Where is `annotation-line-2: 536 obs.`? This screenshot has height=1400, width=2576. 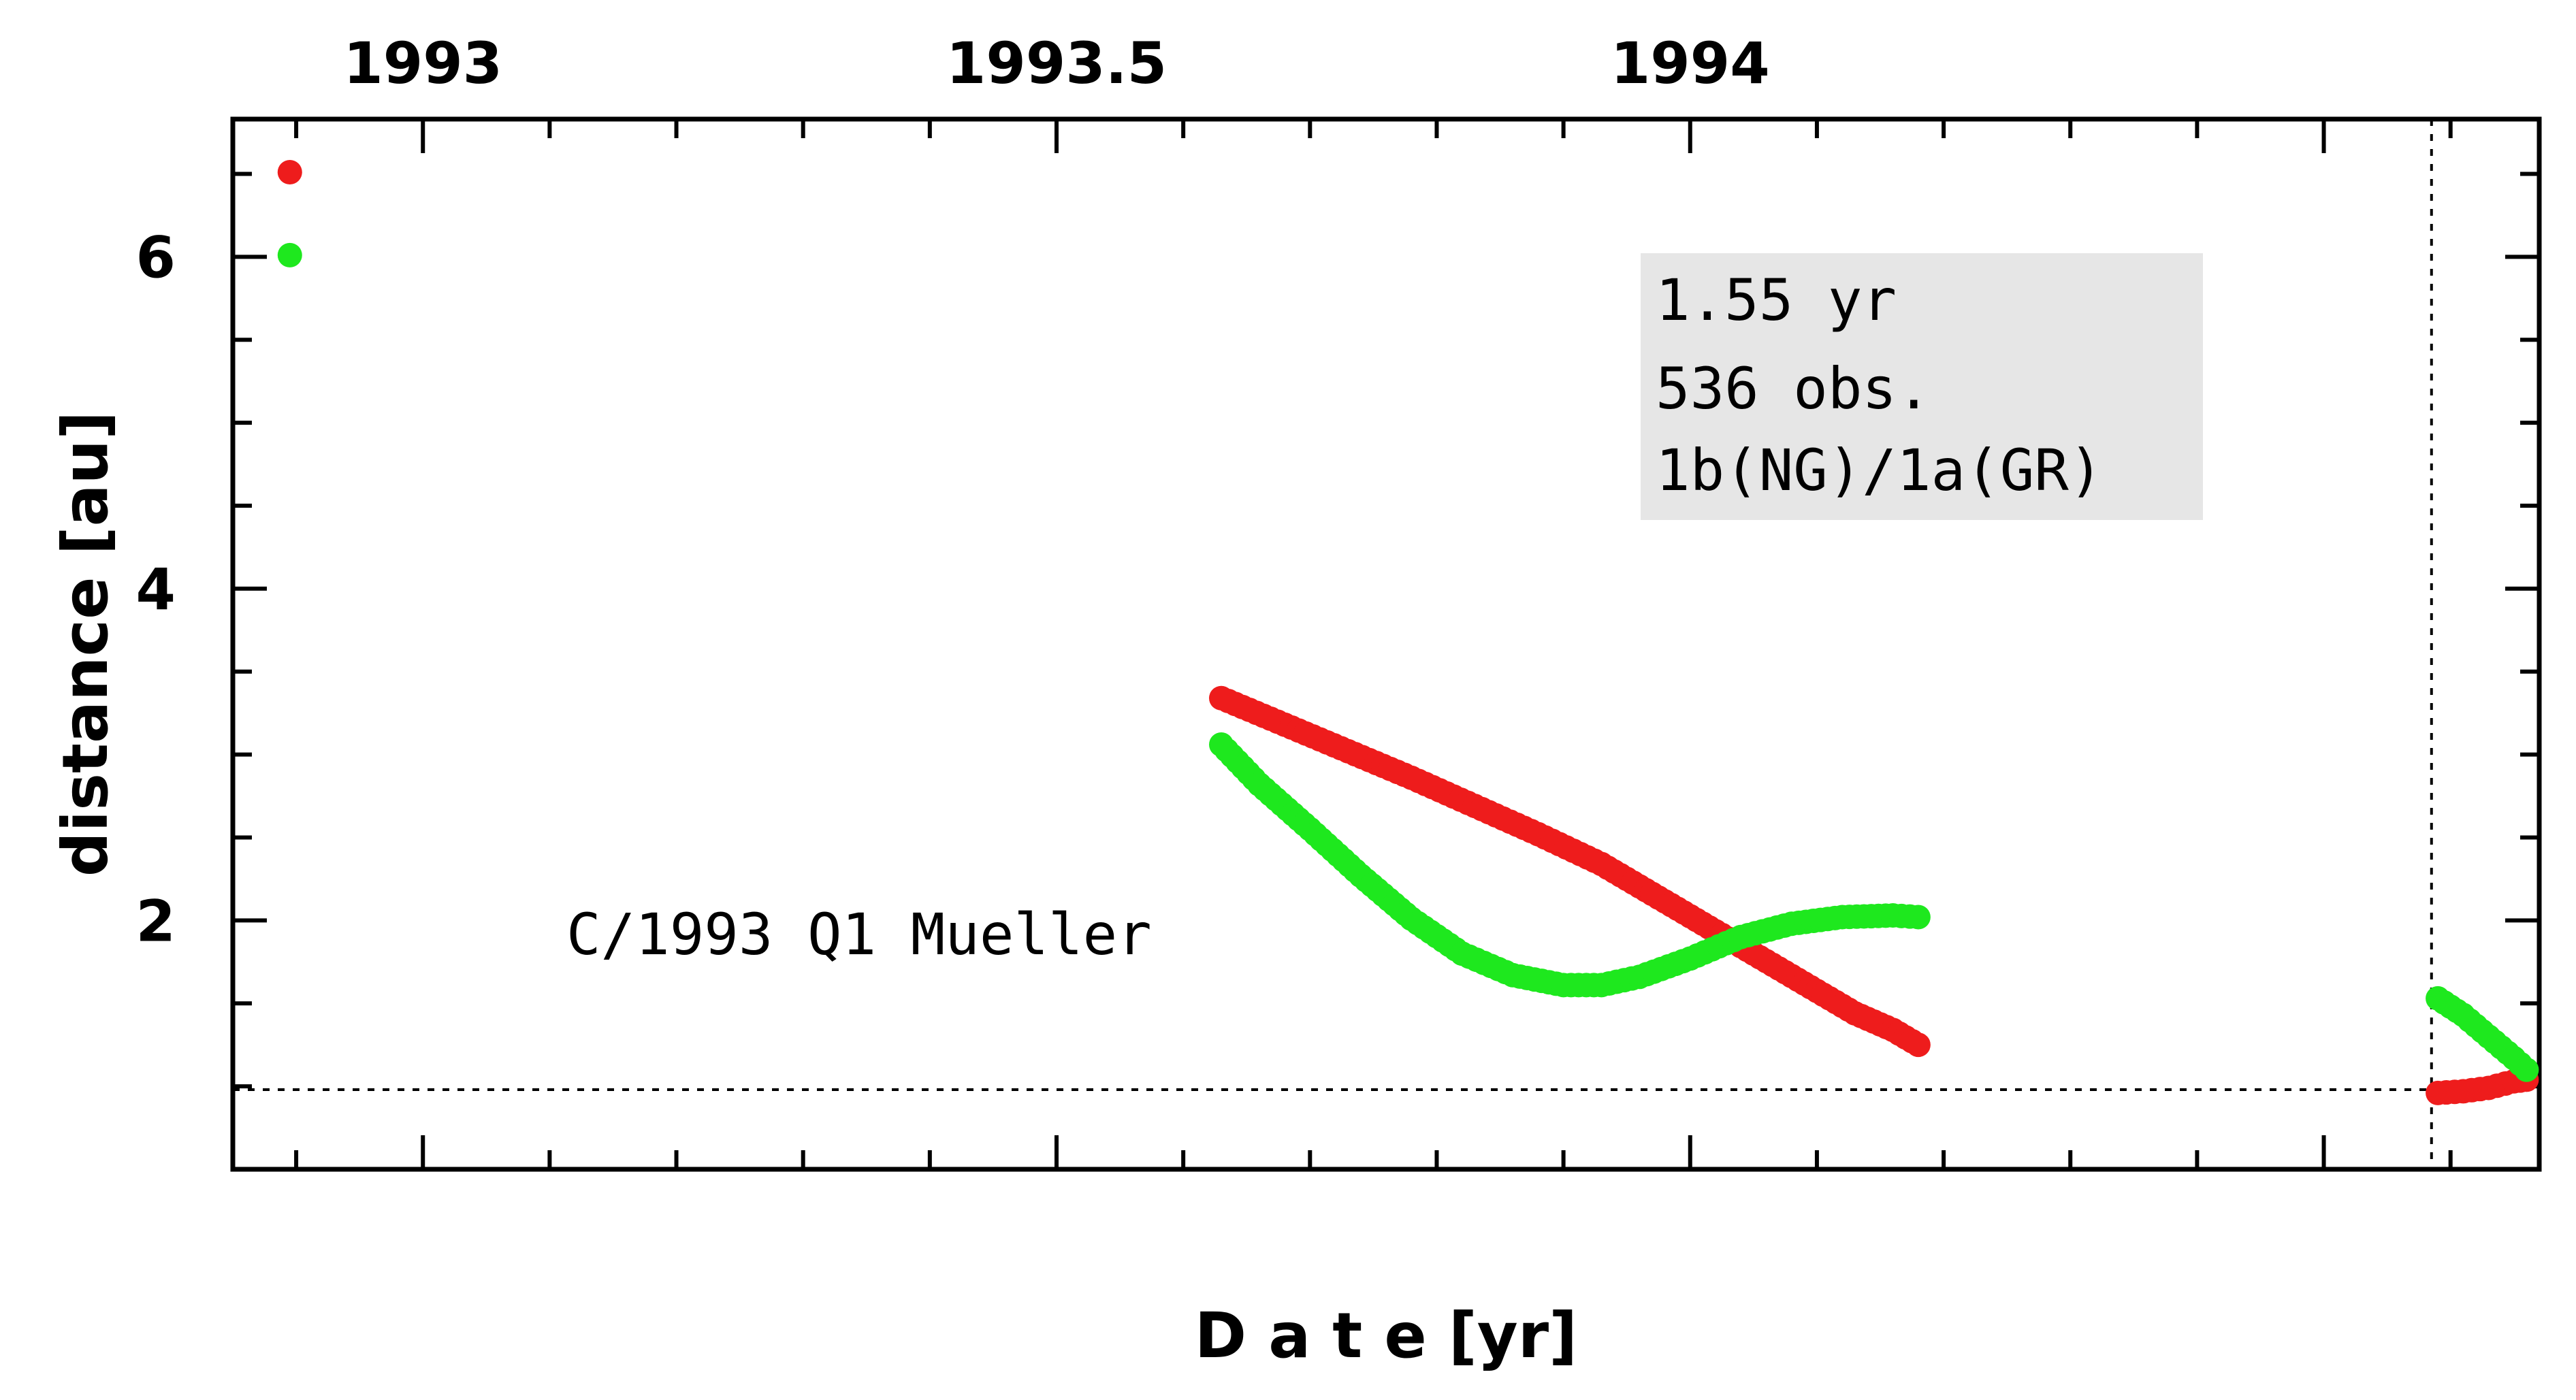 annotation-line-2: 536 obs. is located at coordinates (1793, 388).